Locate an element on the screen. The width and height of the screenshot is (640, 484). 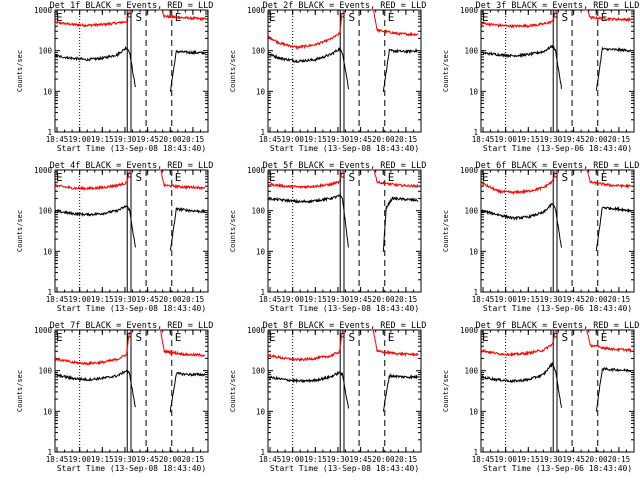
plot-frame is located at coordinates (557, 391).